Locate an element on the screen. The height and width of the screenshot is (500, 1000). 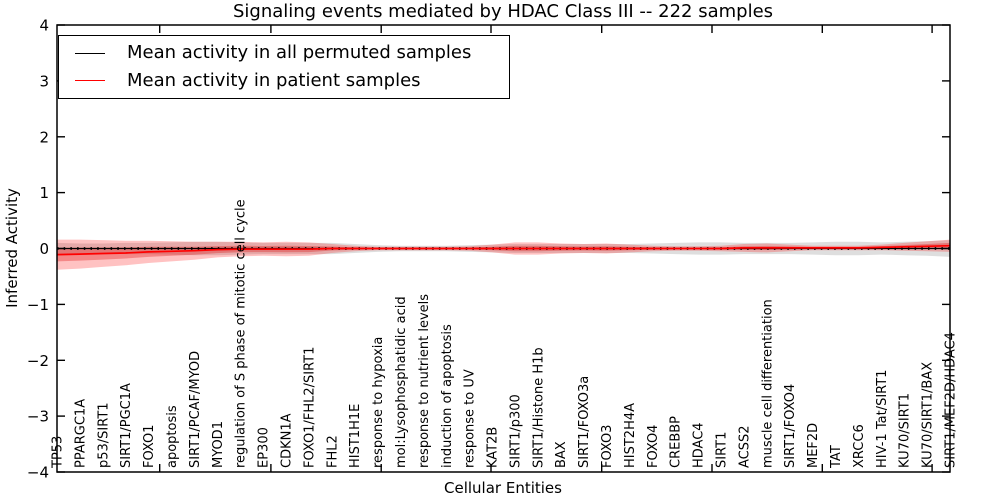
x-category-label: response to UV is located at coordinates (470, 418).